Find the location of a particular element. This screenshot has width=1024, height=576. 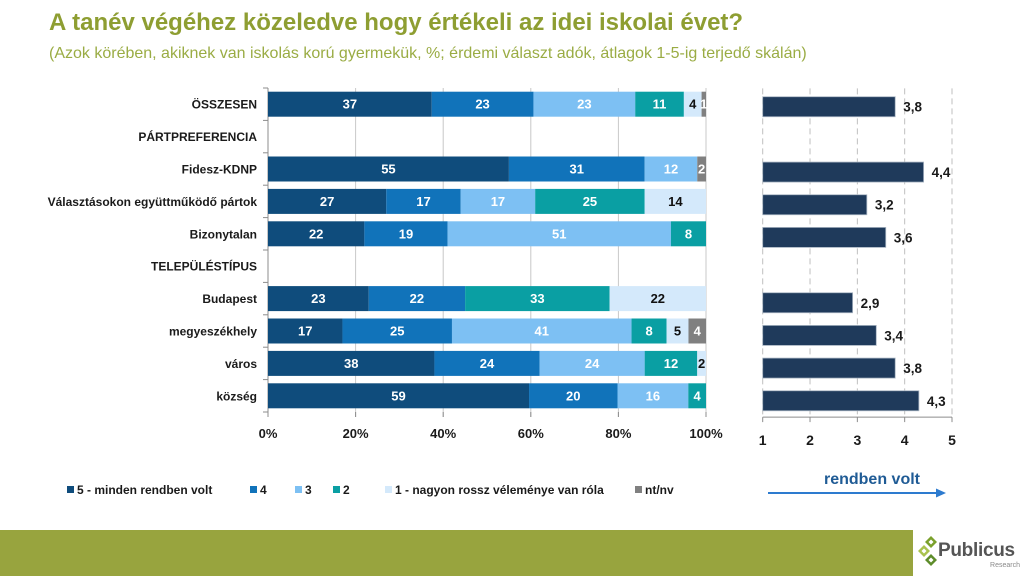

x-tick-label: 2 is located at coordinates (810, 440).